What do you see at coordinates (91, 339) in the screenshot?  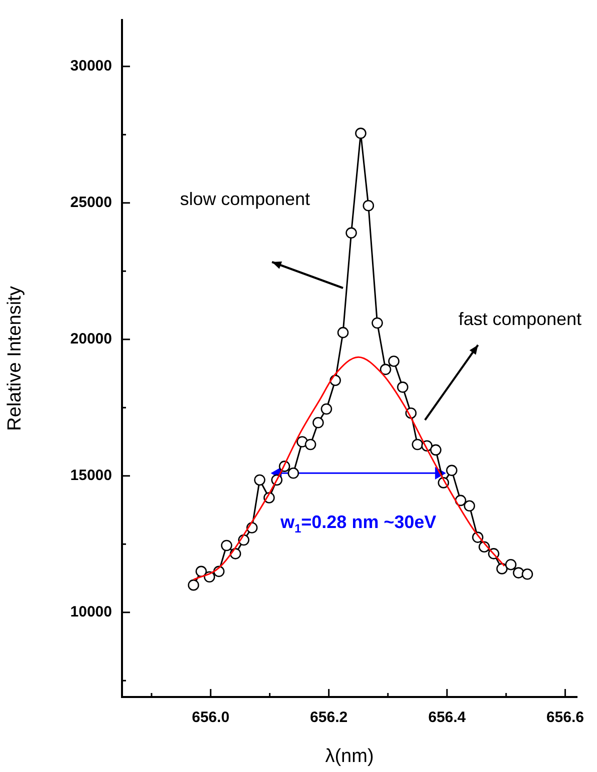 I see `y-tick-label: 20000` at bounding box center [91, 339].